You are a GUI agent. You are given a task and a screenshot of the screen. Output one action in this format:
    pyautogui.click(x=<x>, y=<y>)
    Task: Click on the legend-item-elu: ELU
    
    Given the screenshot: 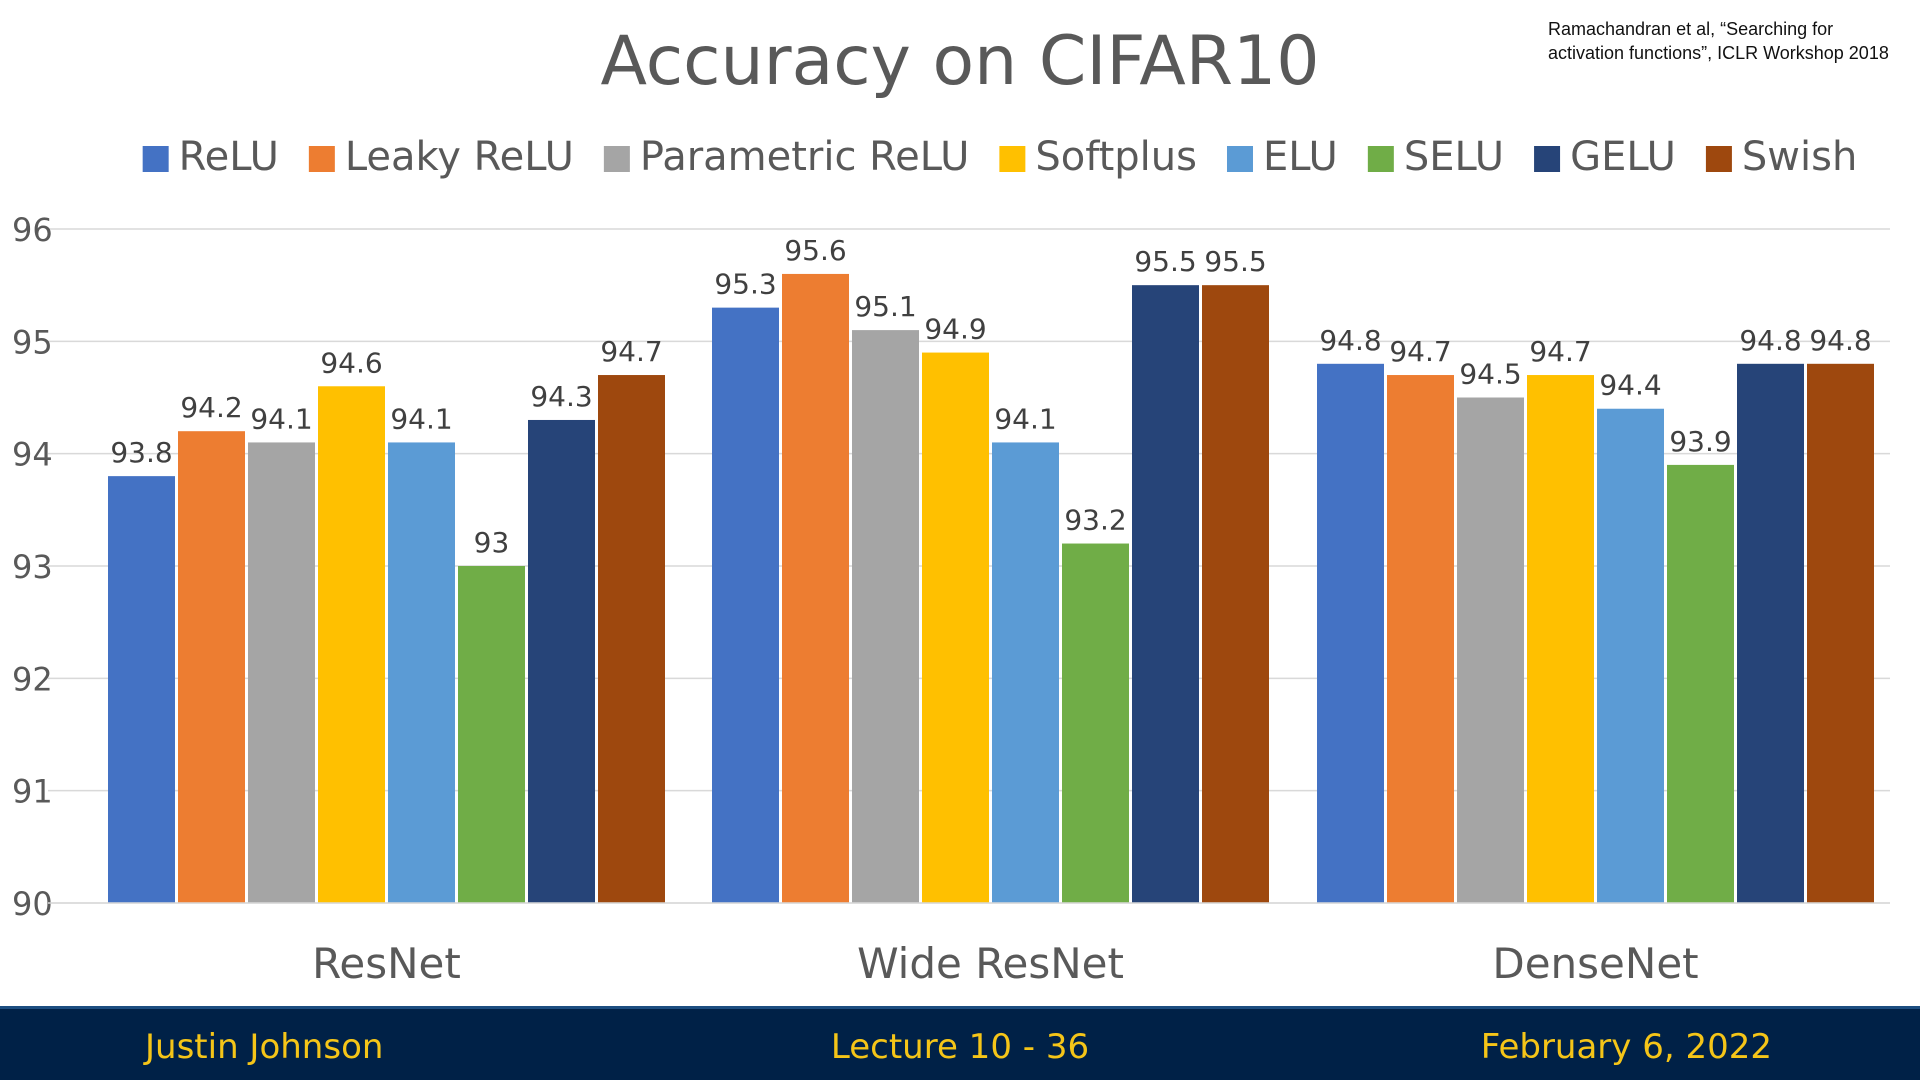 What is the action you would take?
    pyautogui.click(x=1282, y=157)
    